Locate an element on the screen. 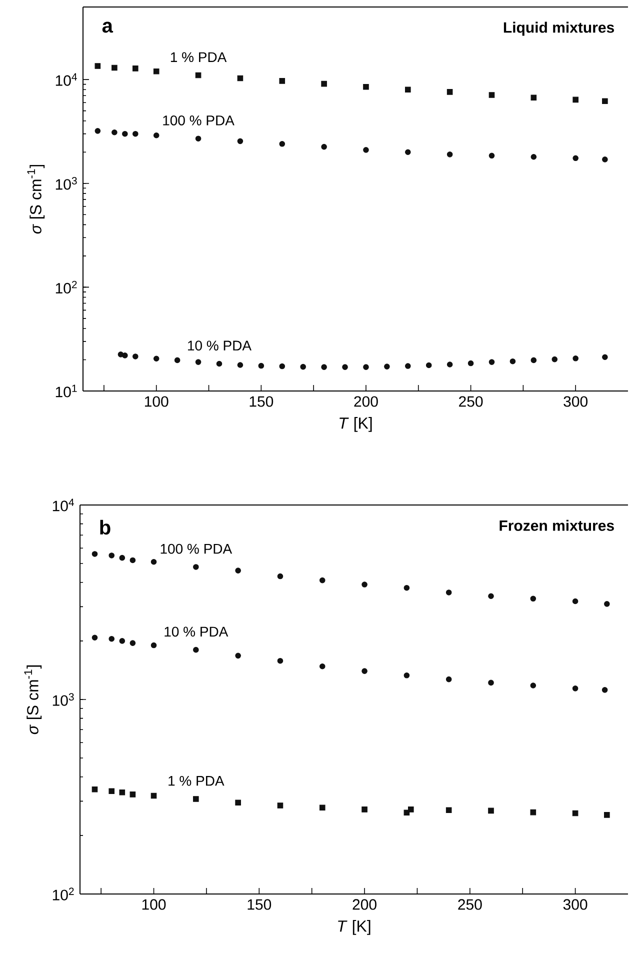 Image resolution: width=631 pixels, height=960 pixels. y-tick-label: 10$^{4}$ is located at coordinates (66, 79).